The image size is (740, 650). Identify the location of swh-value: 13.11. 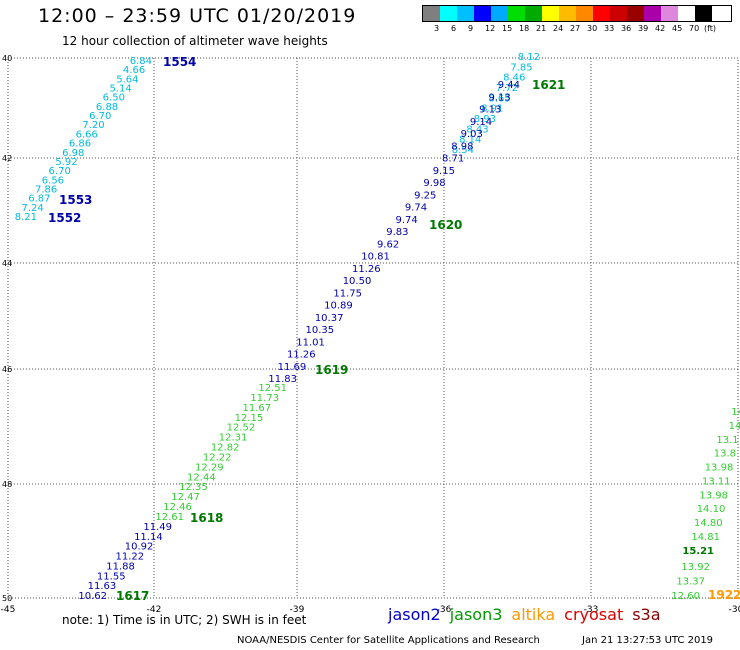
(716, 481).